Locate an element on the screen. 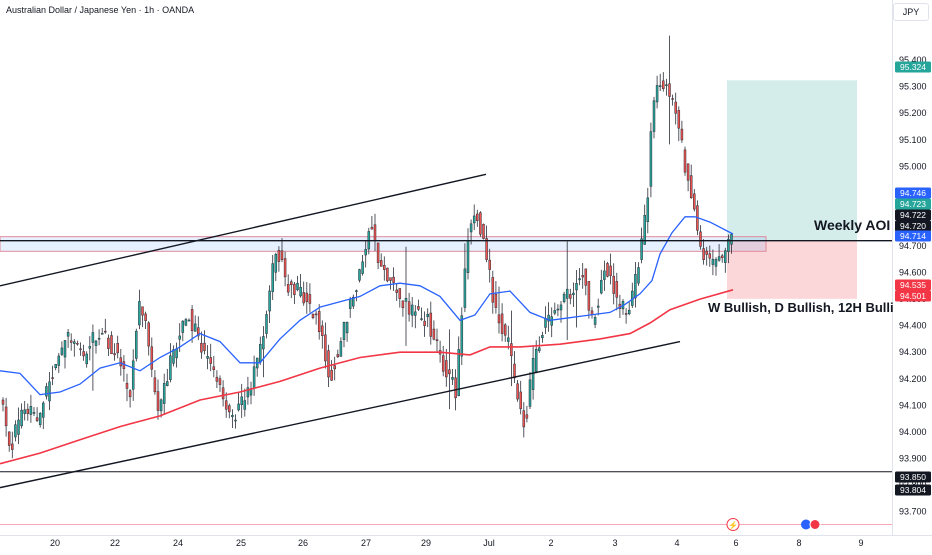 The height and width of the screenshot is (555, 932). x-tick-label: 6 is located at coordinates (735, 543).